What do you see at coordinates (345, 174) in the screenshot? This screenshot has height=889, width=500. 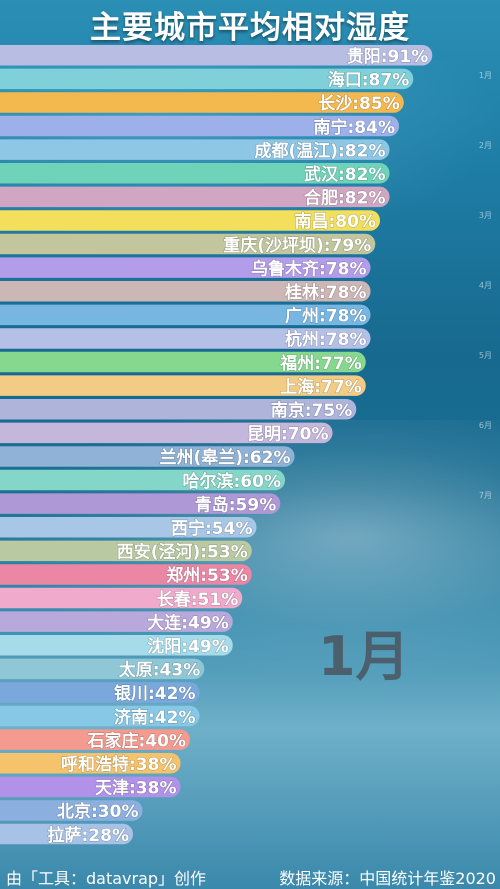 I see `bar-label-武汉: 武汉:82%` at bounding box center [345, 174].